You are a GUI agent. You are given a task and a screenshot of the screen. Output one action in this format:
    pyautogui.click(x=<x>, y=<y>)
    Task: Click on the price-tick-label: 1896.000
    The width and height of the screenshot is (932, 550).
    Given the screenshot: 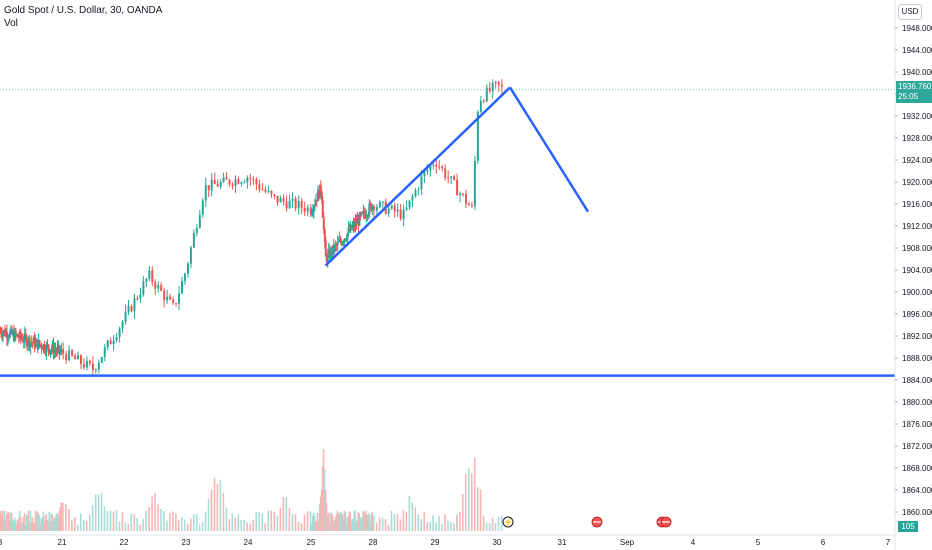 What is the action you would take?
    pyautogui.click(x=917, y=314)
    